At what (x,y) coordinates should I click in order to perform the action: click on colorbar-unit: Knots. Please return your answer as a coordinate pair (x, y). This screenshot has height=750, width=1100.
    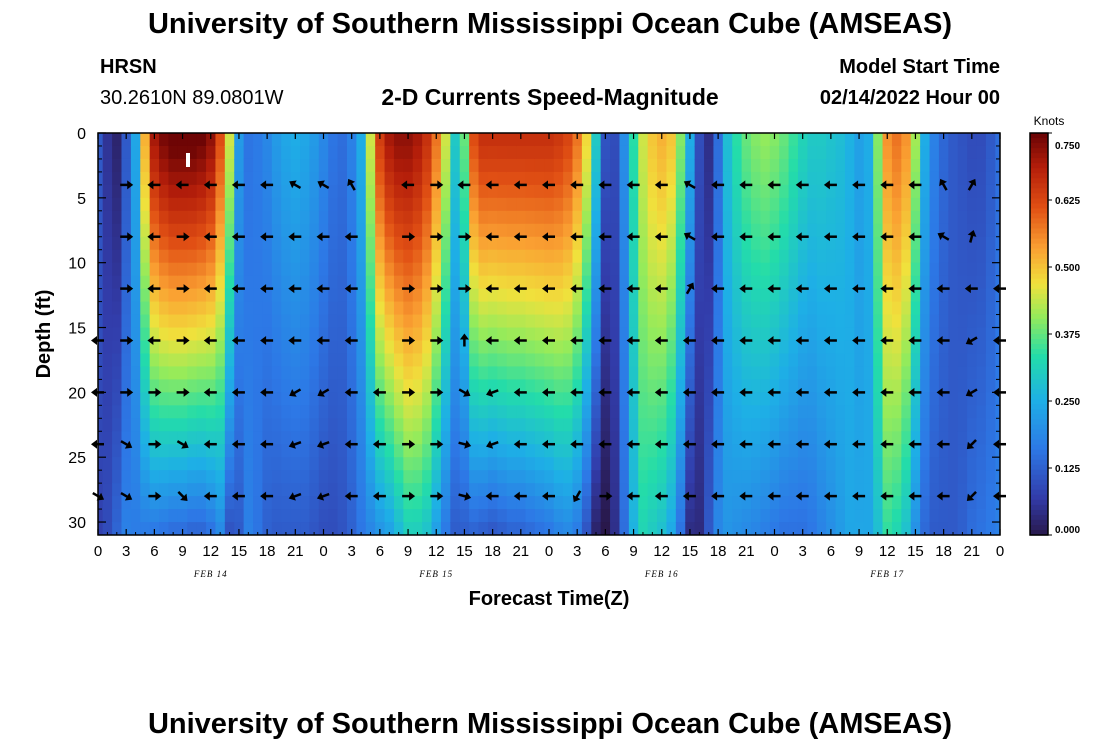
    Looking at the image, I should click on (1049, 121).